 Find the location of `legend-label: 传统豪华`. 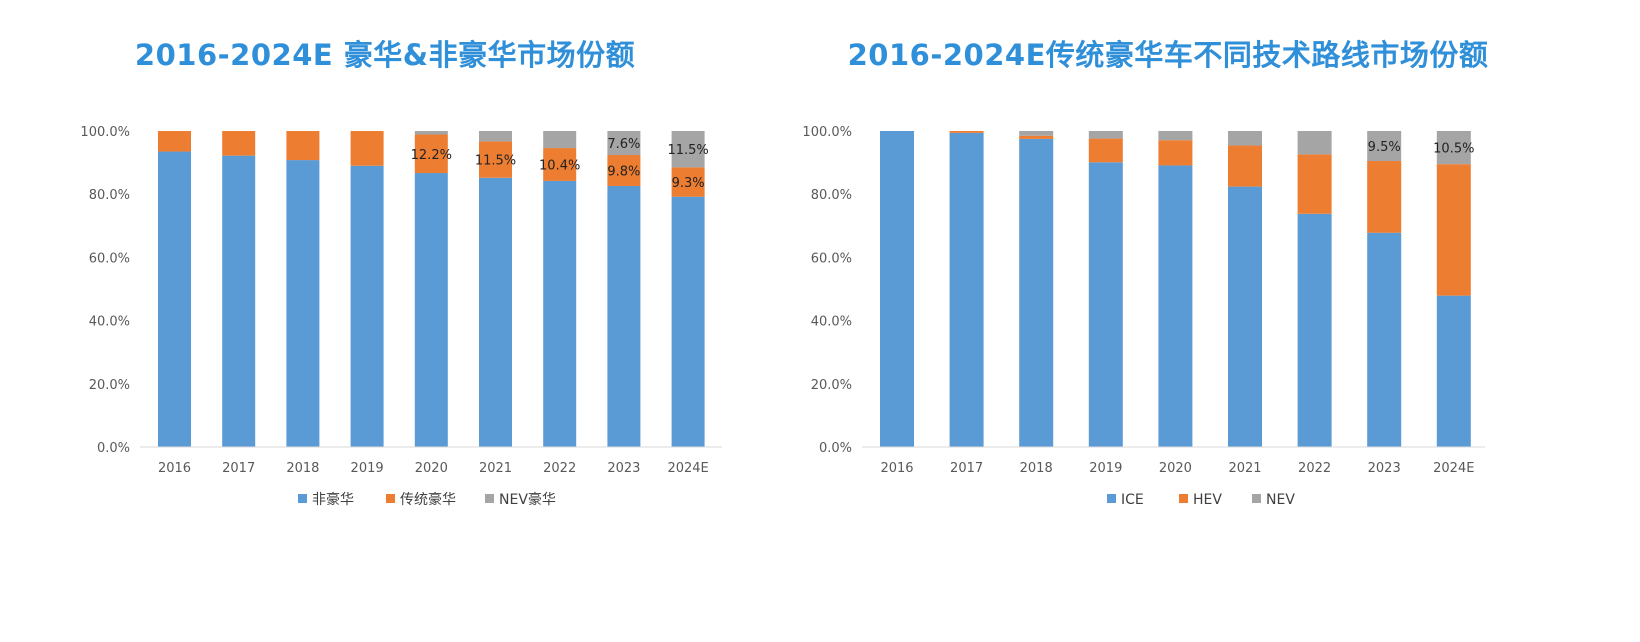

legend-label: 传统豪华 is located at coordinates (428, 500).